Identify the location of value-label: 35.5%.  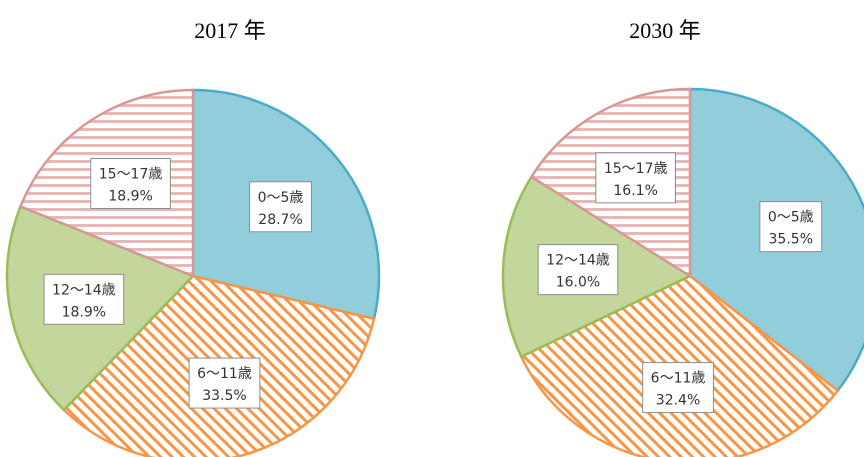
(791, 240).